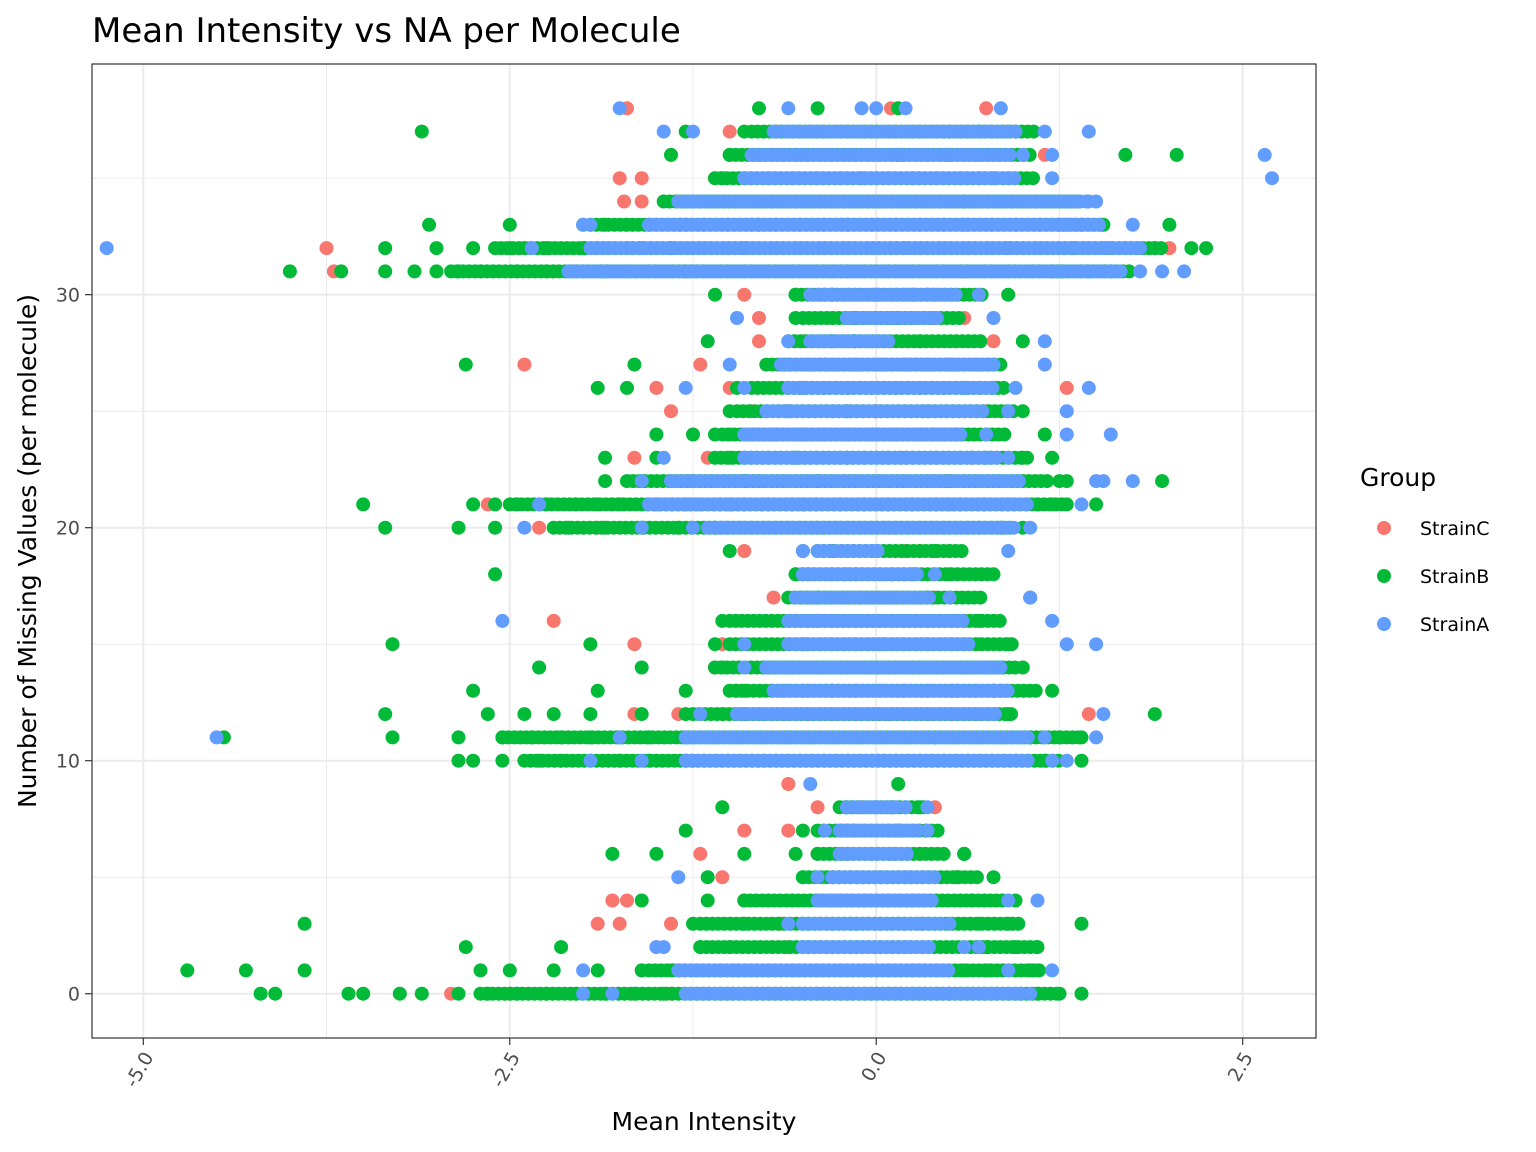  Describe the element at coordinates (1241, 1066) in the screenshot. I see `x-tick-label: 2.5` at that location.